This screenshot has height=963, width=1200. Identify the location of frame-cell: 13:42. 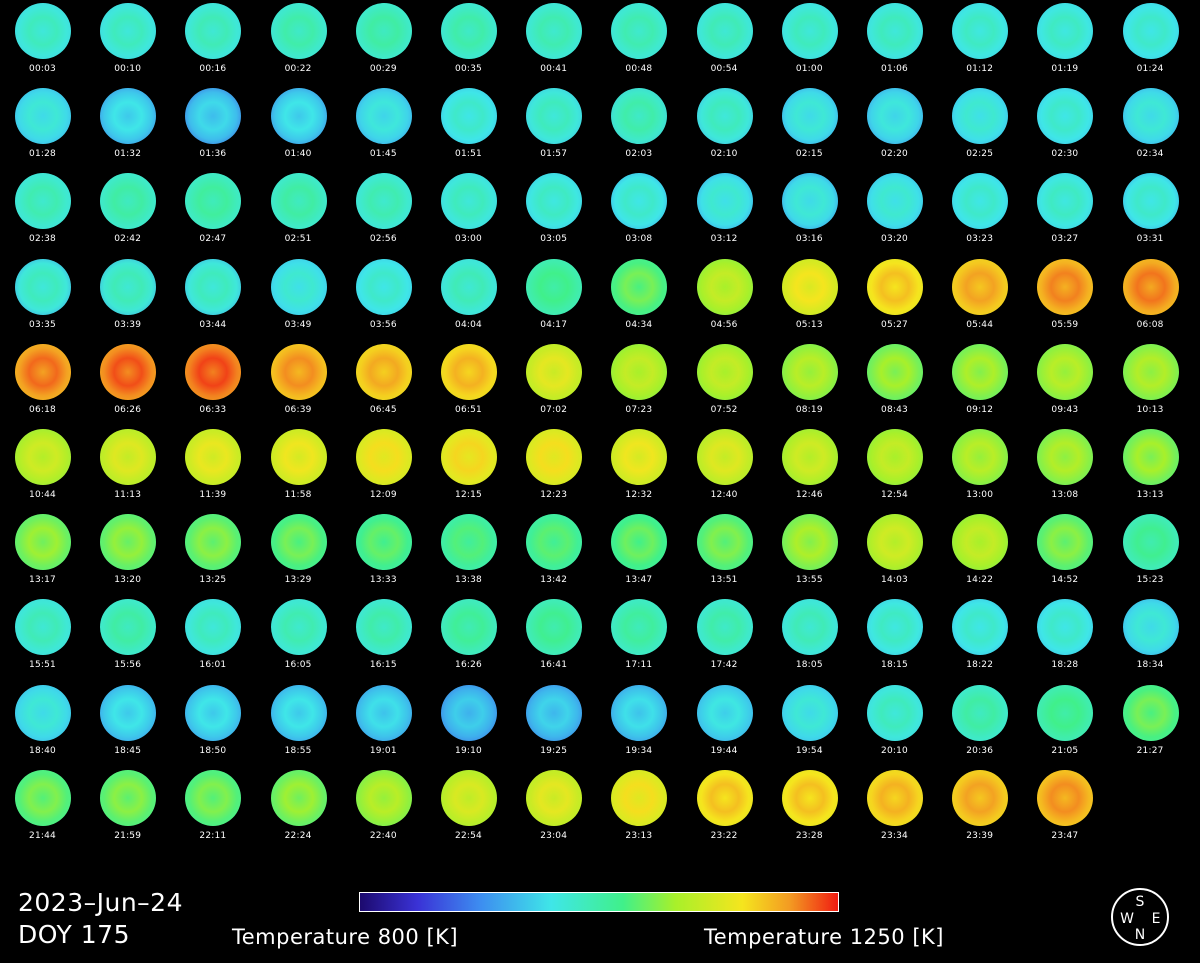
(553, 553).